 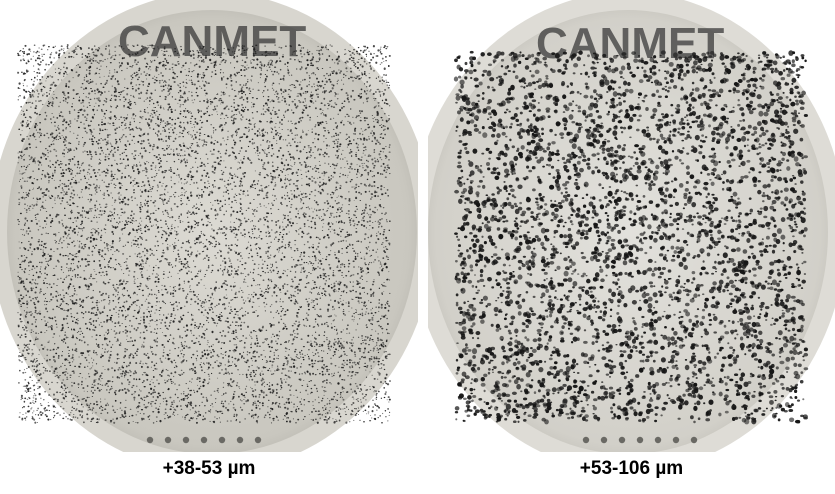 I want to click on left-plate-label: CANMET, so click(x=212, y=41).